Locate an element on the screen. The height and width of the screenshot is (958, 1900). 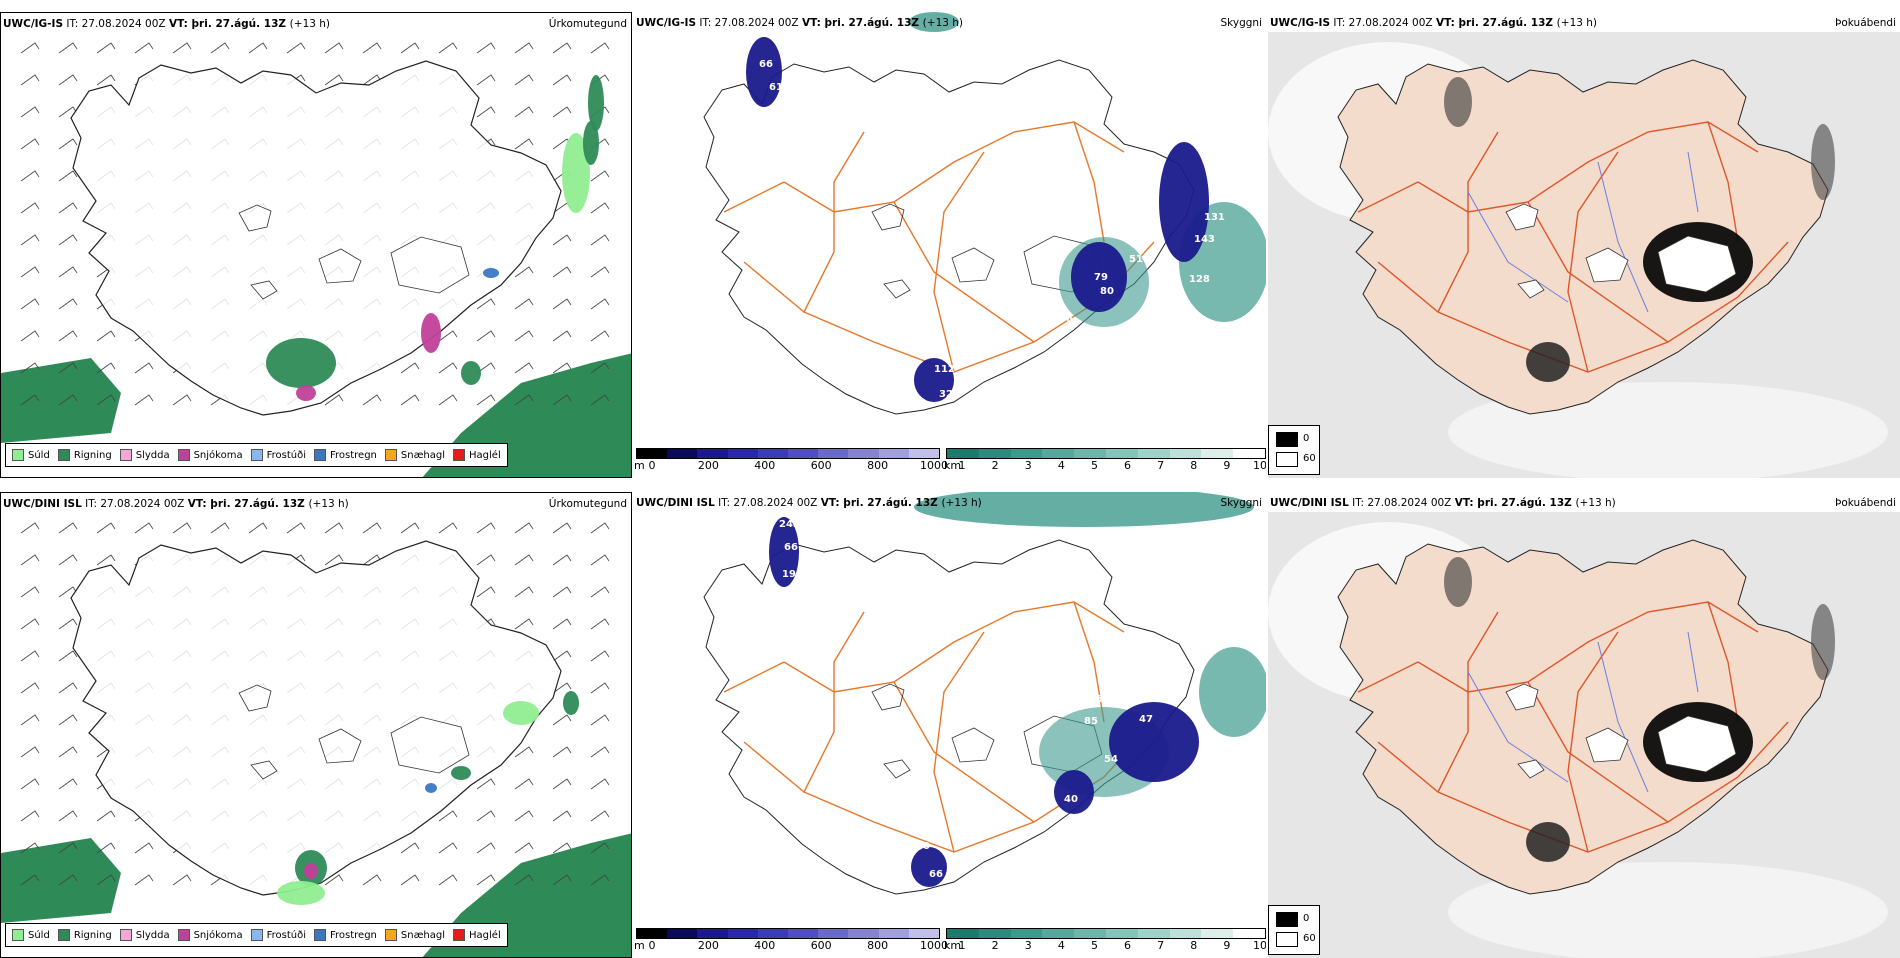
colorbar-tick: 800 is located at coordinates (878, 465).